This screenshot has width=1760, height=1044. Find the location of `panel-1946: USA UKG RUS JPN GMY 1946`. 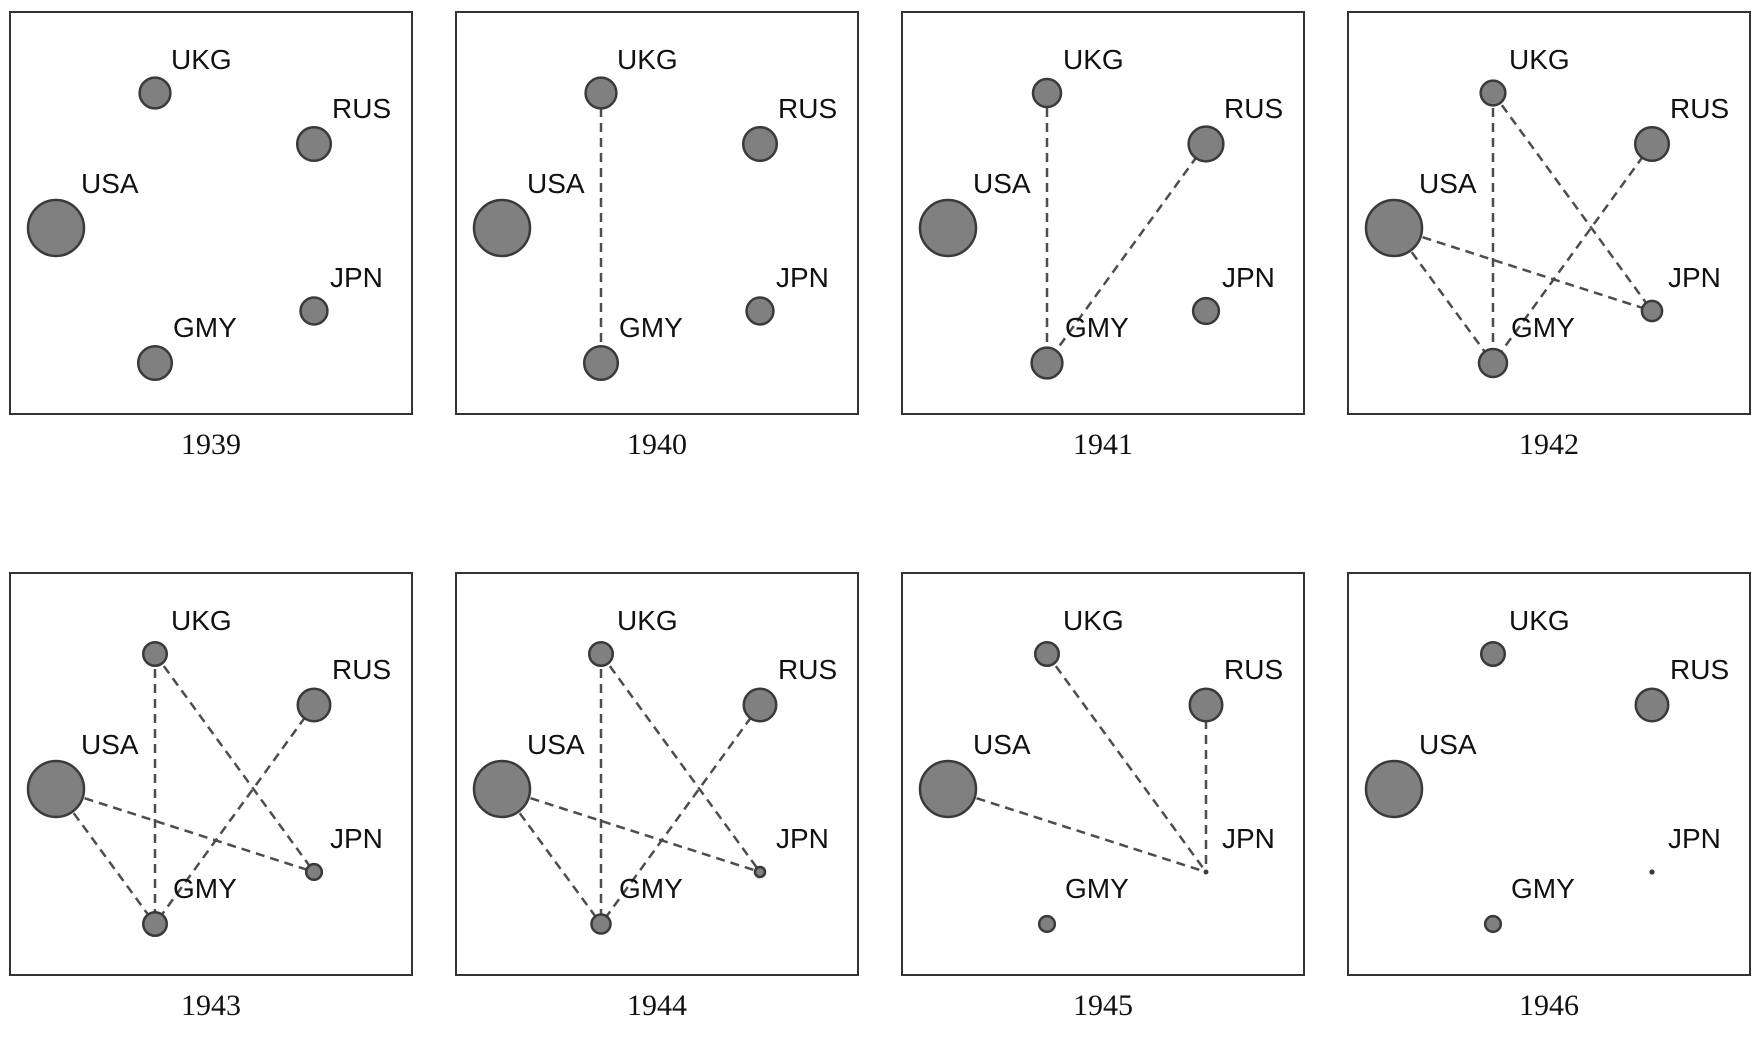

panel-1946: USA UKG RUS JPN GMY 1946 is located at coordinates (1549, 804).